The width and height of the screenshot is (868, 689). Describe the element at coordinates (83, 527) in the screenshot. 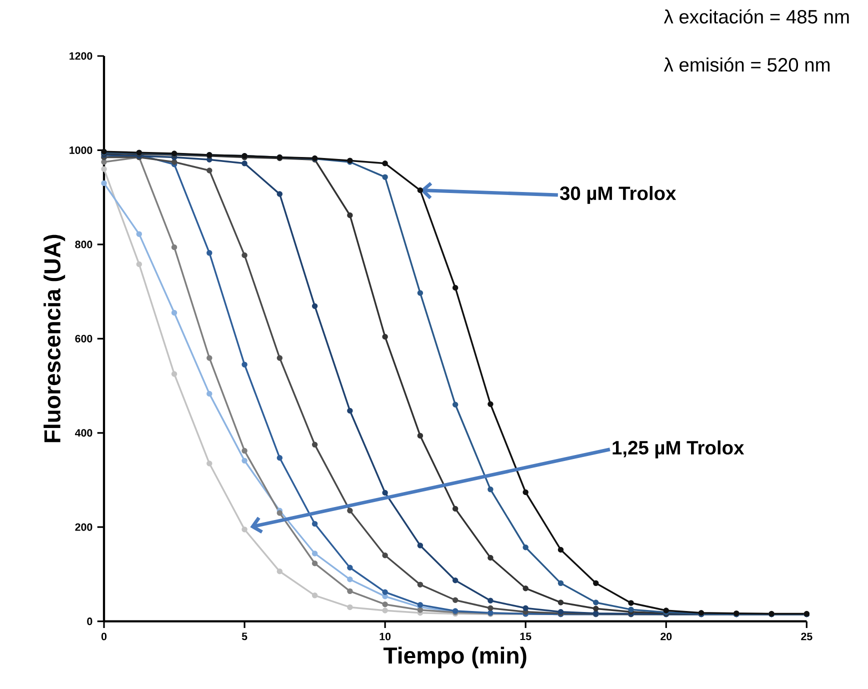

I see `y-tick-label: 200` at that location.